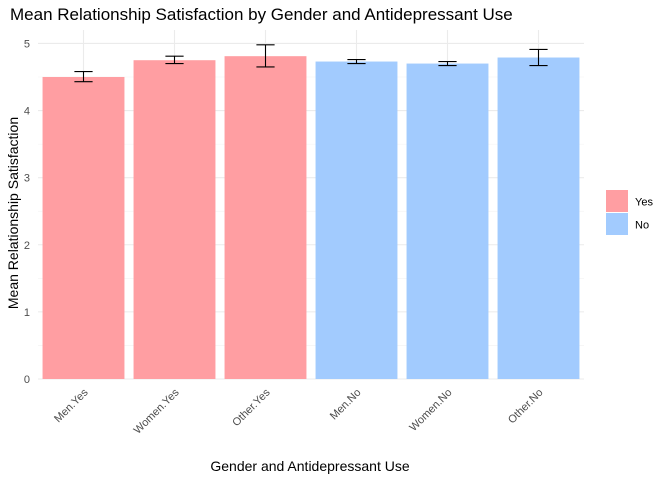  I want to click on y-tick-label: 3, so click(27, 179).